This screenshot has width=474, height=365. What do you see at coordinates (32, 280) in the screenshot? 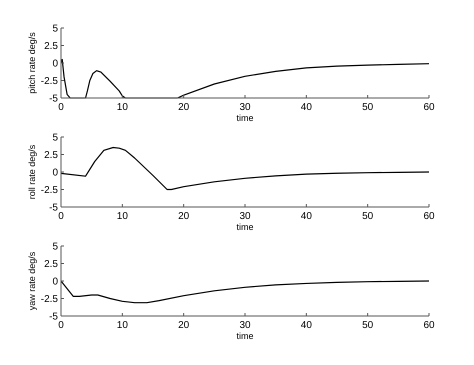
I see `y-axis-title: yaw rate deg/s` at bounding box center [32, 280].